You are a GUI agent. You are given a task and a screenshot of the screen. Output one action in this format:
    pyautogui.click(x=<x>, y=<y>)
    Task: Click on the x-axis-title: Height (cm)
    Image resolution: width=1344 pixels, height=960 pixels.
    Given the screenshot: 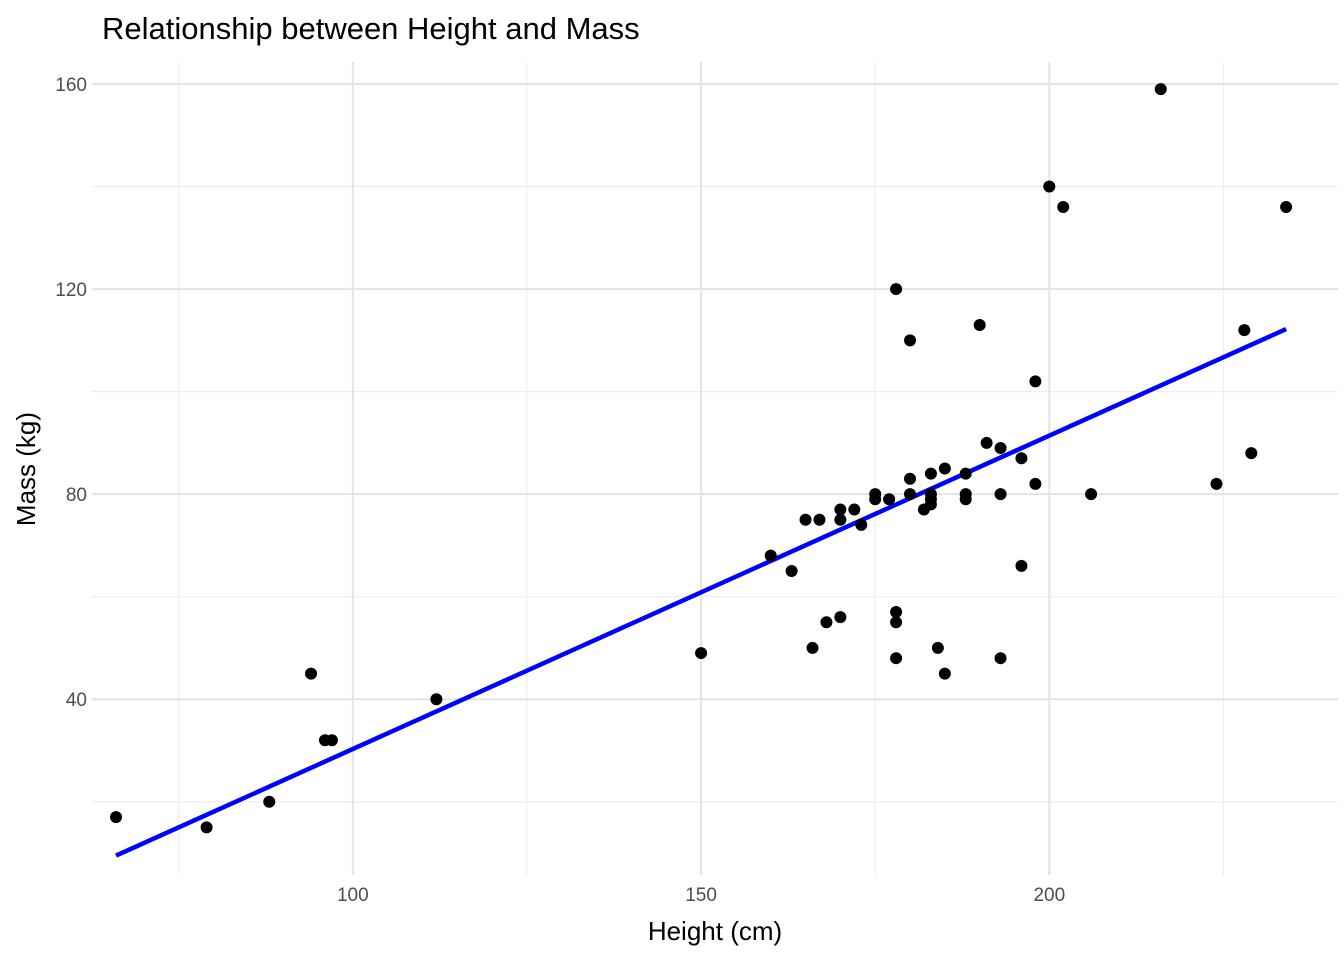 What is the action you would take?
    pyautogui.click(x=715, y=931)
    